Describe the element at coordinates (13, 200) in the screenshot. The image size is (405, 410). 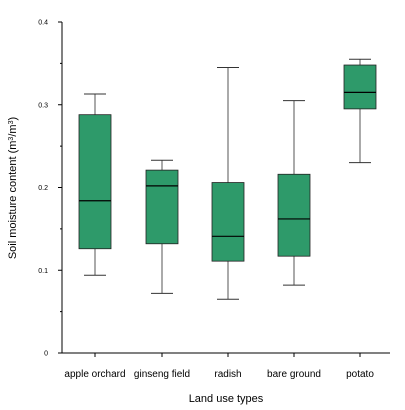
I see `y-axis-title-main: Soil moisture content (m` at that location.